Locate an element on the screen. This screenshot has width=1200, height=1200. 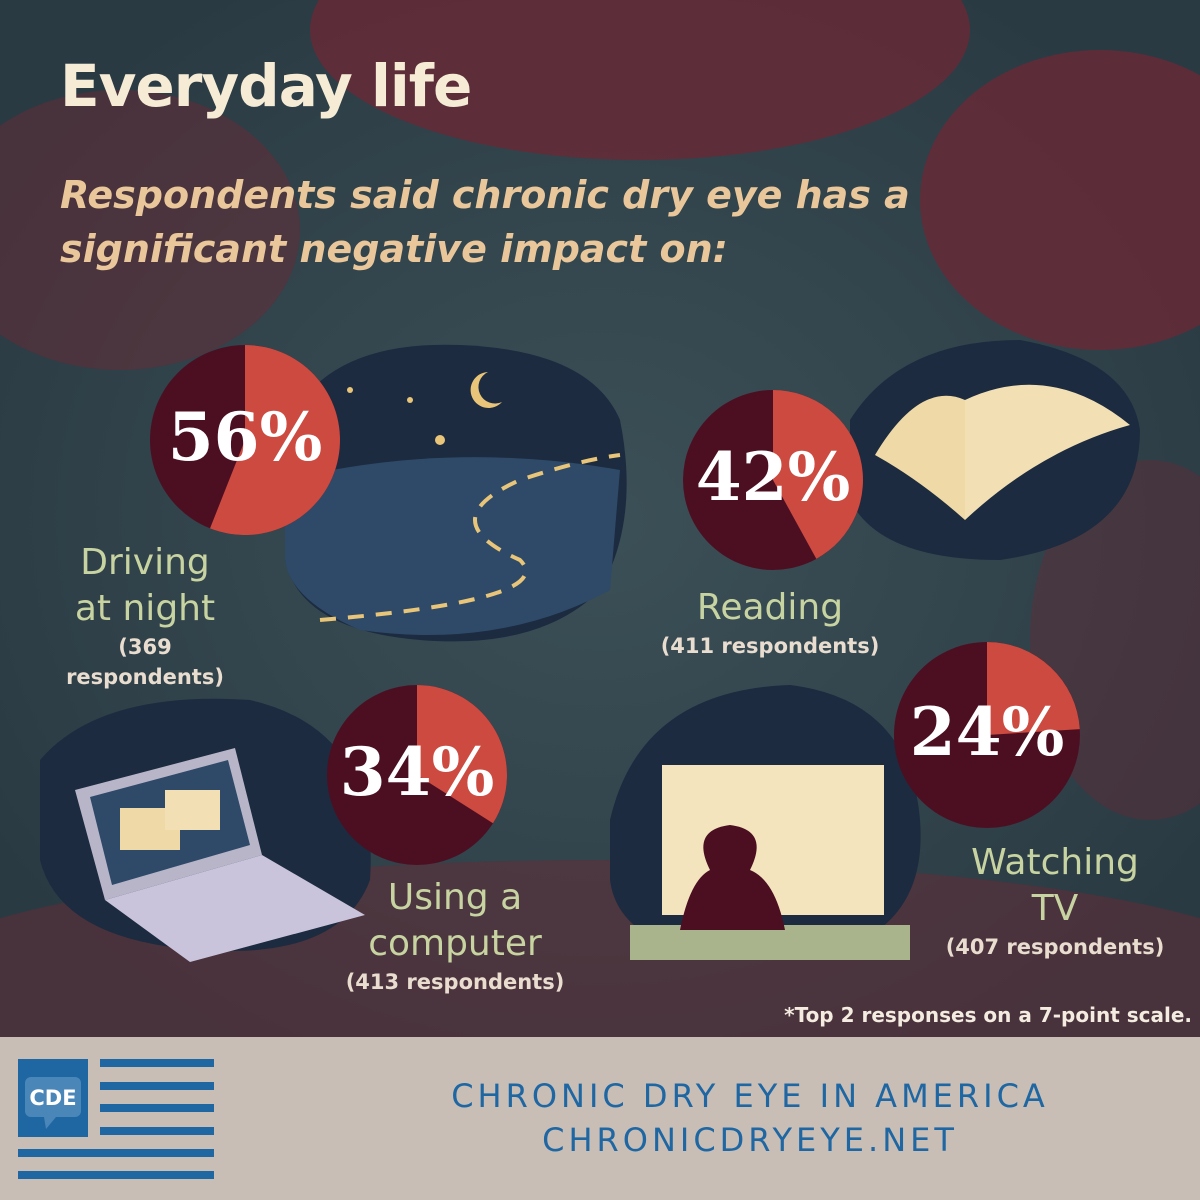
label-driving: Driving at night (369 respondents) is located at coordinates (145, 616).